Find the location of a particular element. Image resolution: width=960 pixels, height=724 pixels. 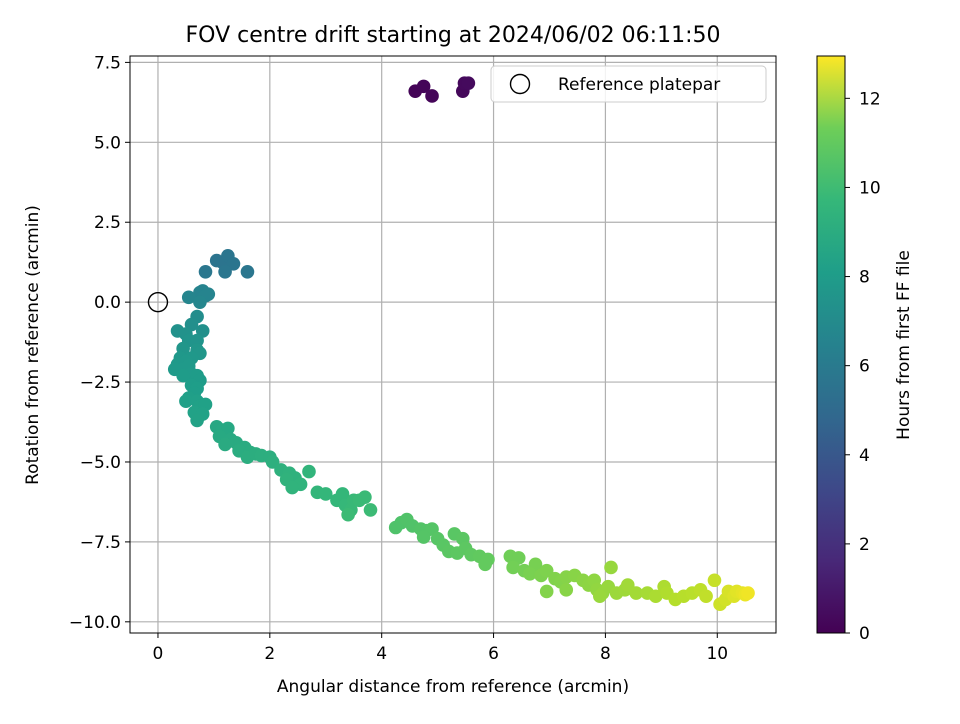

legend-marker-reference is located at coordinates (520, 84).